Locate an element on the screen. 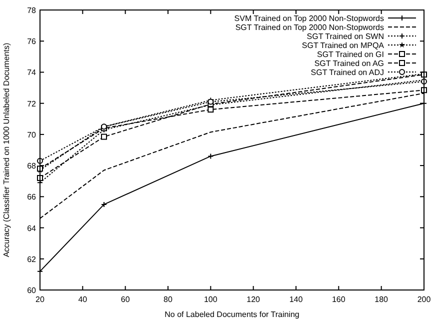  y-axis-title: Accuracy (Classifier Trained on 1000 Unlabeled Documents) is located at coordinates (6, 150).